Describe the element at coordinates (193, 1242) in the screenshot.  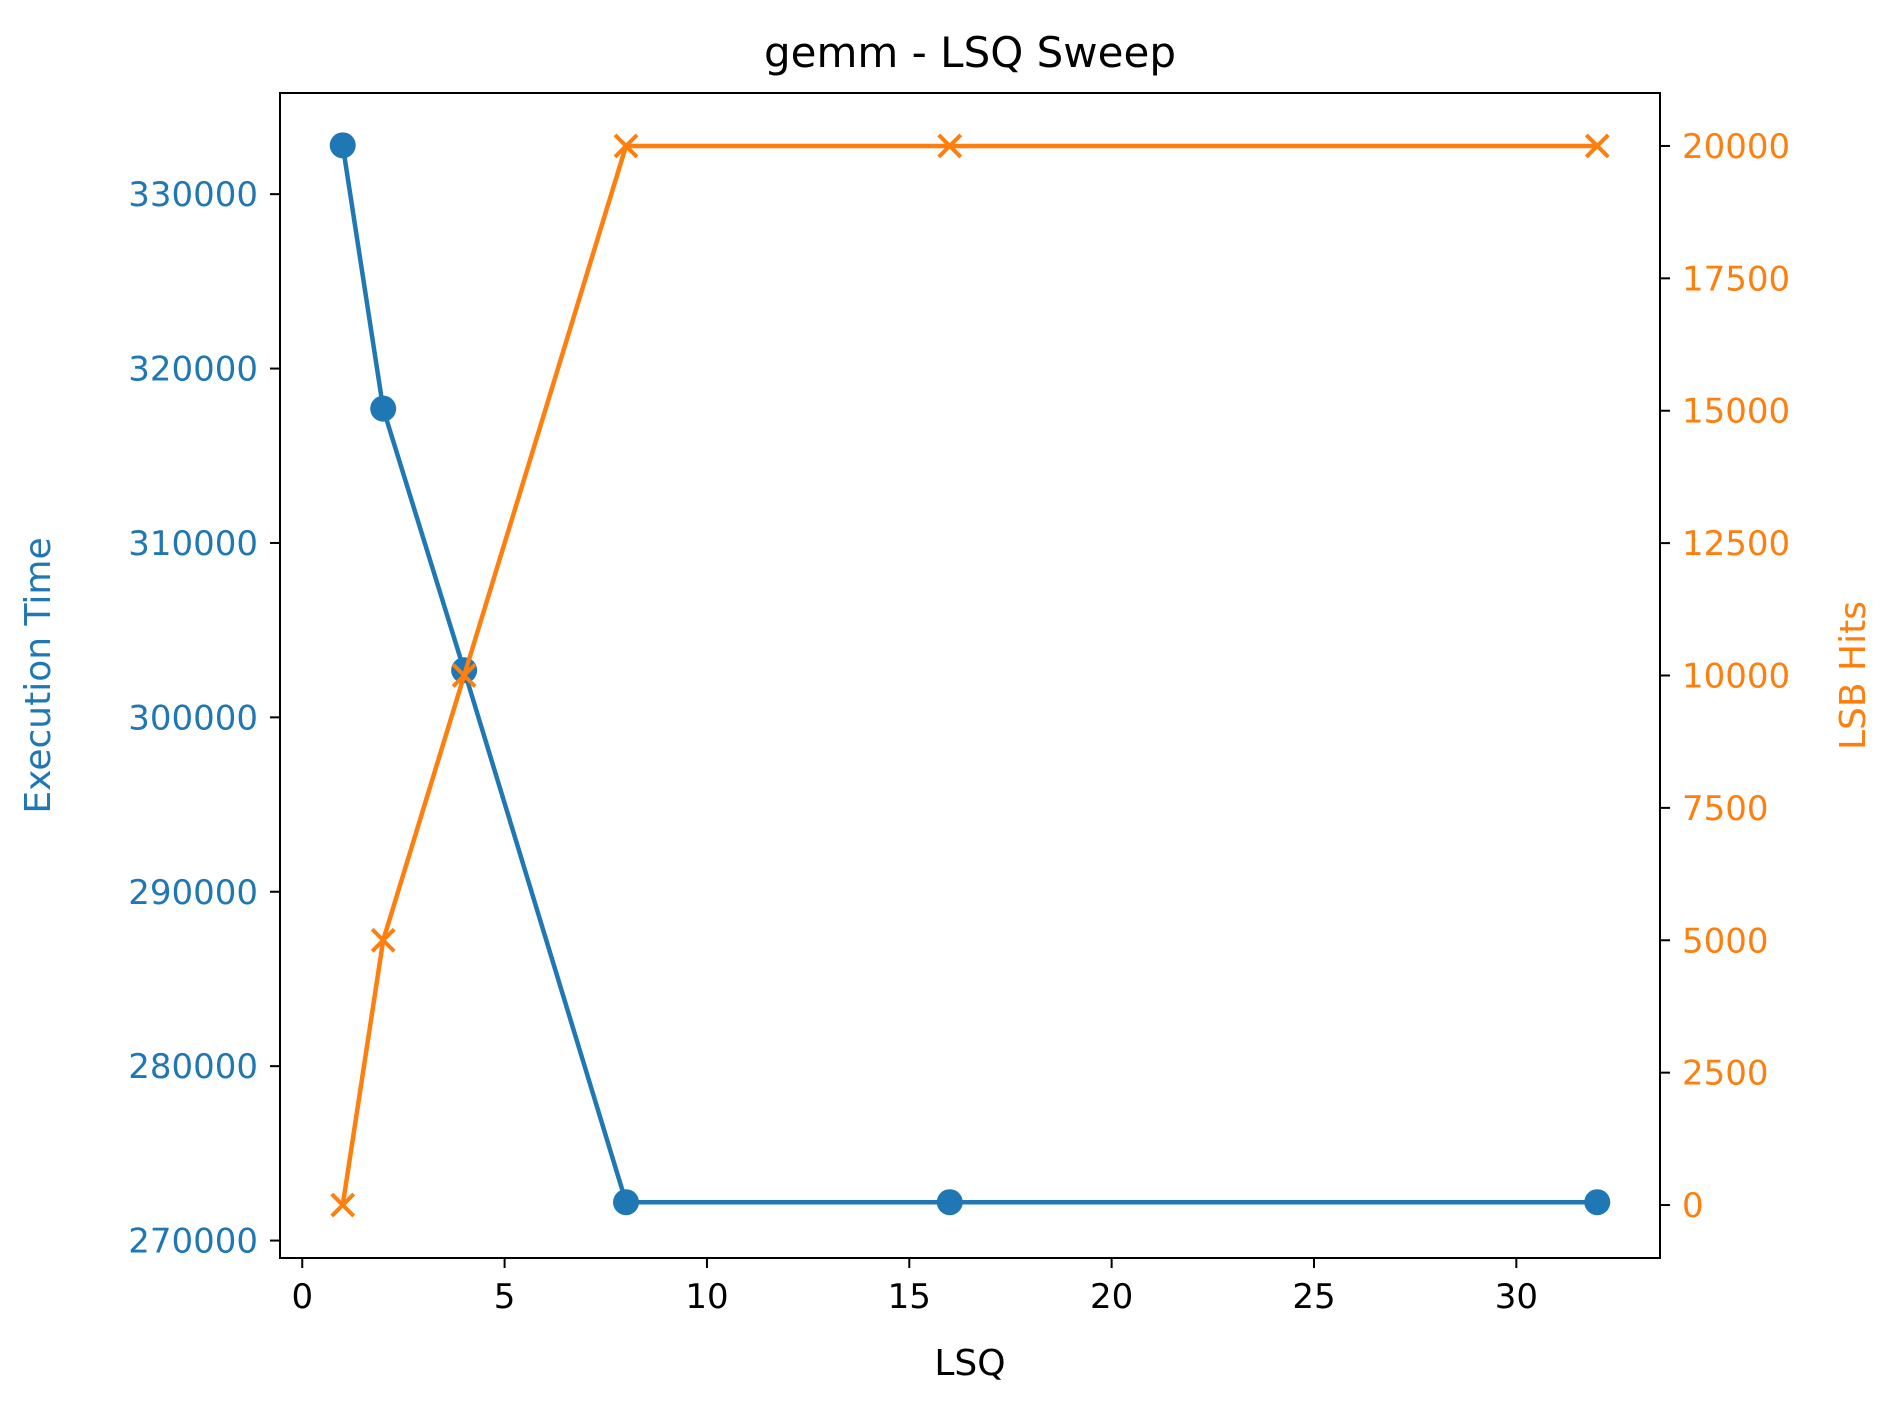
I see `left-y-tick-label: 270000` at that location.